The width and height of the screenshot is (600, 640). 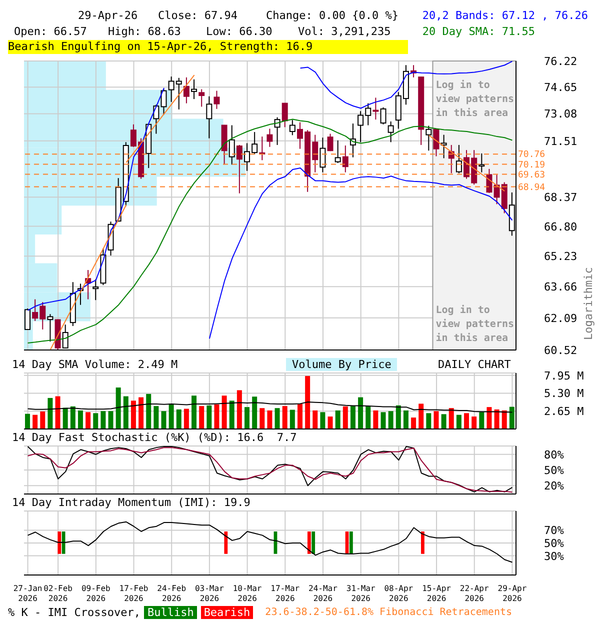 What do you see at coordinates (554, 556) in the screenshot?
I see `y-tick-label: 30%` at bounding box center [554, 556].